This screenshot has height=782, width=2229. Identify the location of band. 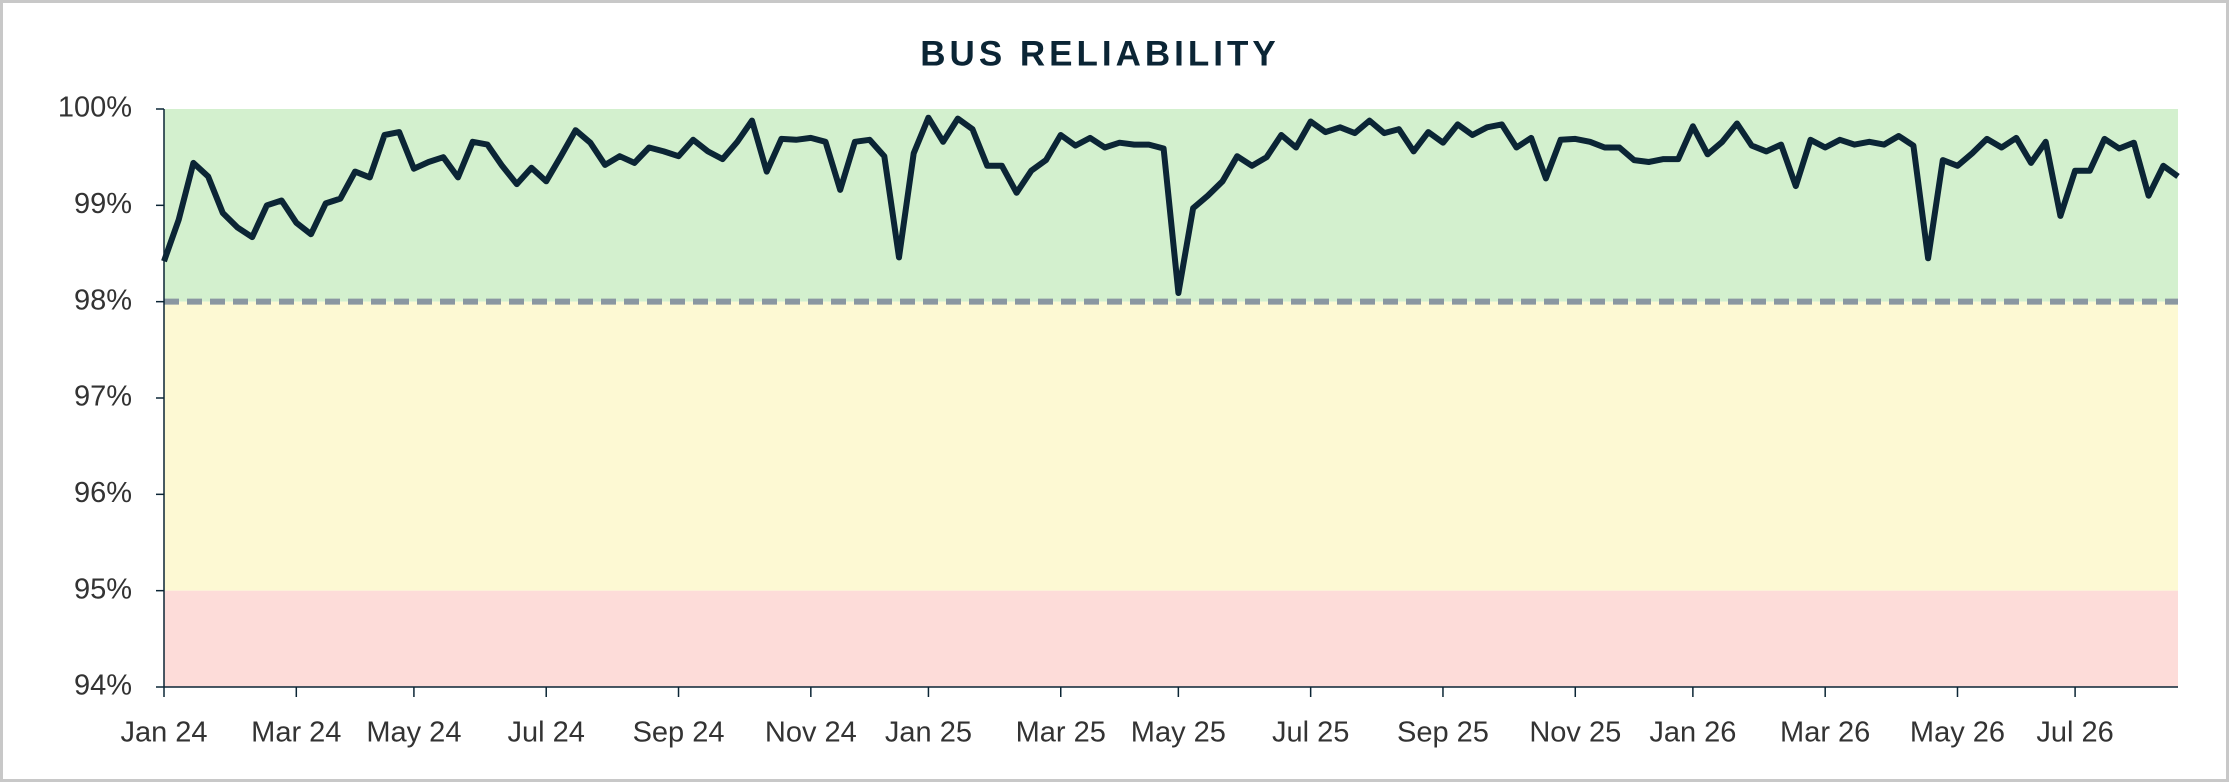
(1171, 638).